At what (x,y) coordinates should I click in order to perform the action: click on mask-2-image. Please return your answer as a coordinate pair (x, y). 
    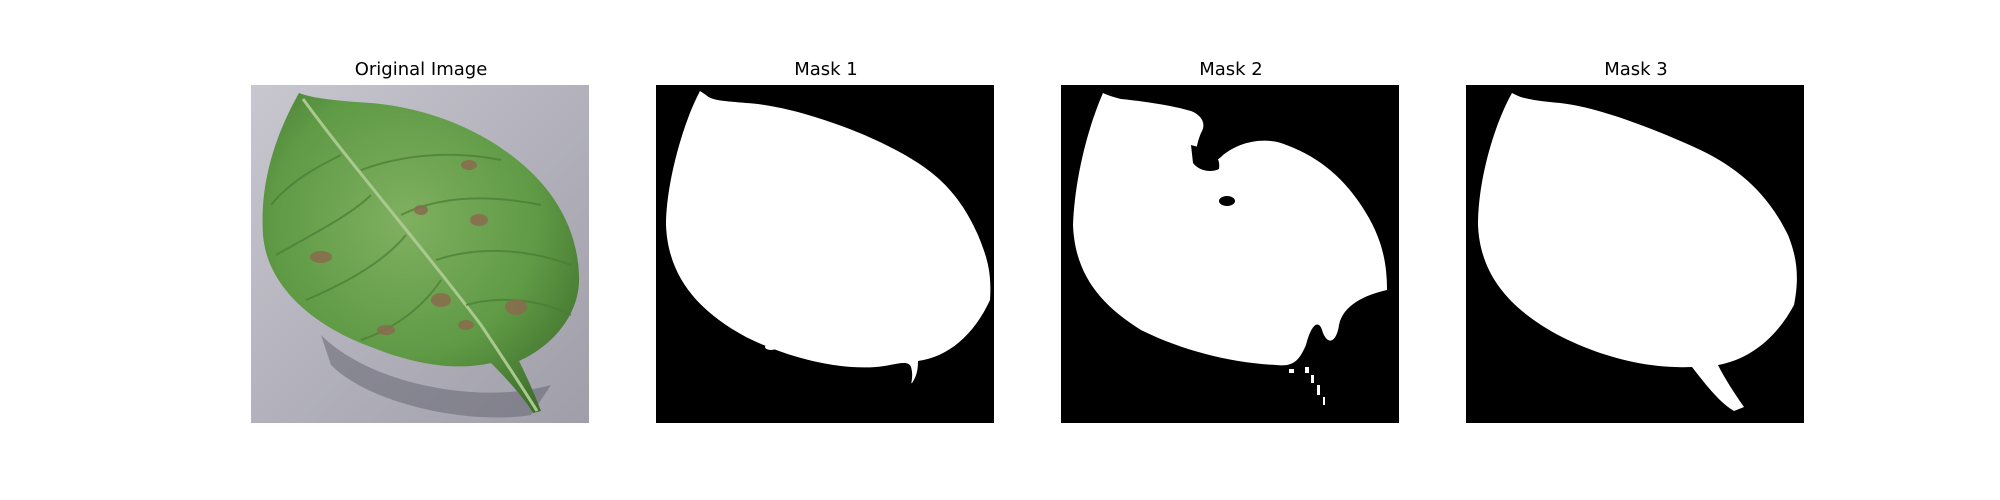
    Looking at the image, I should click on (1230, 254).